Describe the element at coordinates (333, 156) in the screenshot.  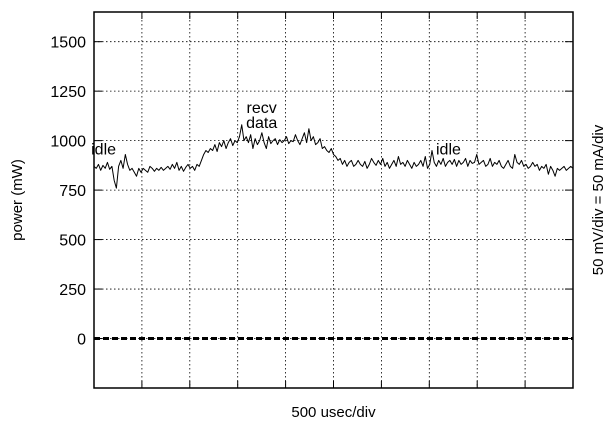
I see `power-trace-line` at that location.